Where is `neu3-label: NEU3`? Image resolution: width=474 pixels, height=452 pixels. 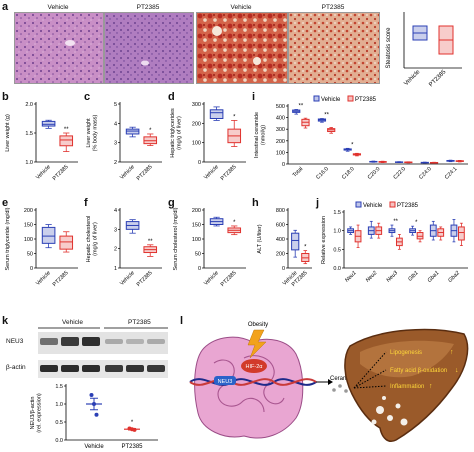 neu3-label: NEU3 is located at coordinates (225, 382).